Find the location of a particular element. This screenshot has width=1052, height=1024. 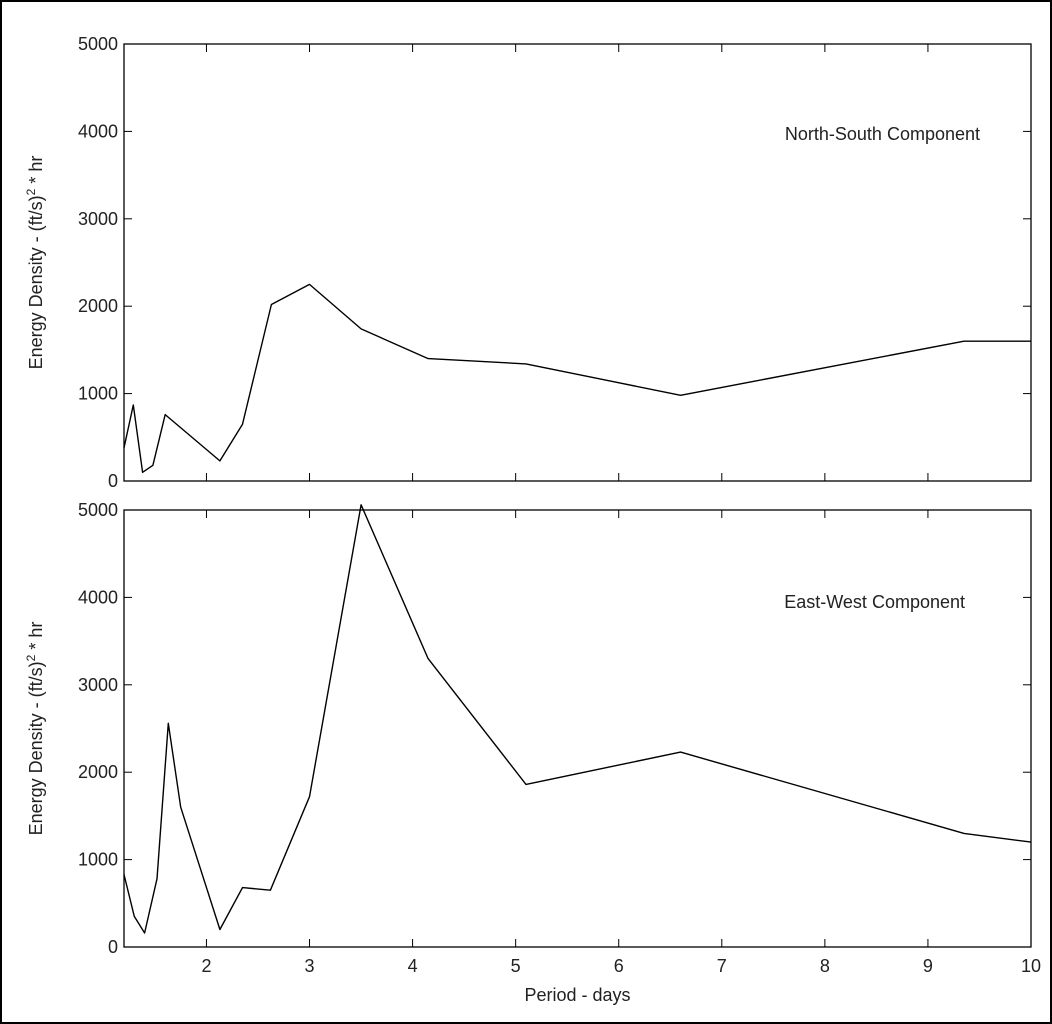

east-west-x-axis-title: Period - days is located at coordinates (577, 995).